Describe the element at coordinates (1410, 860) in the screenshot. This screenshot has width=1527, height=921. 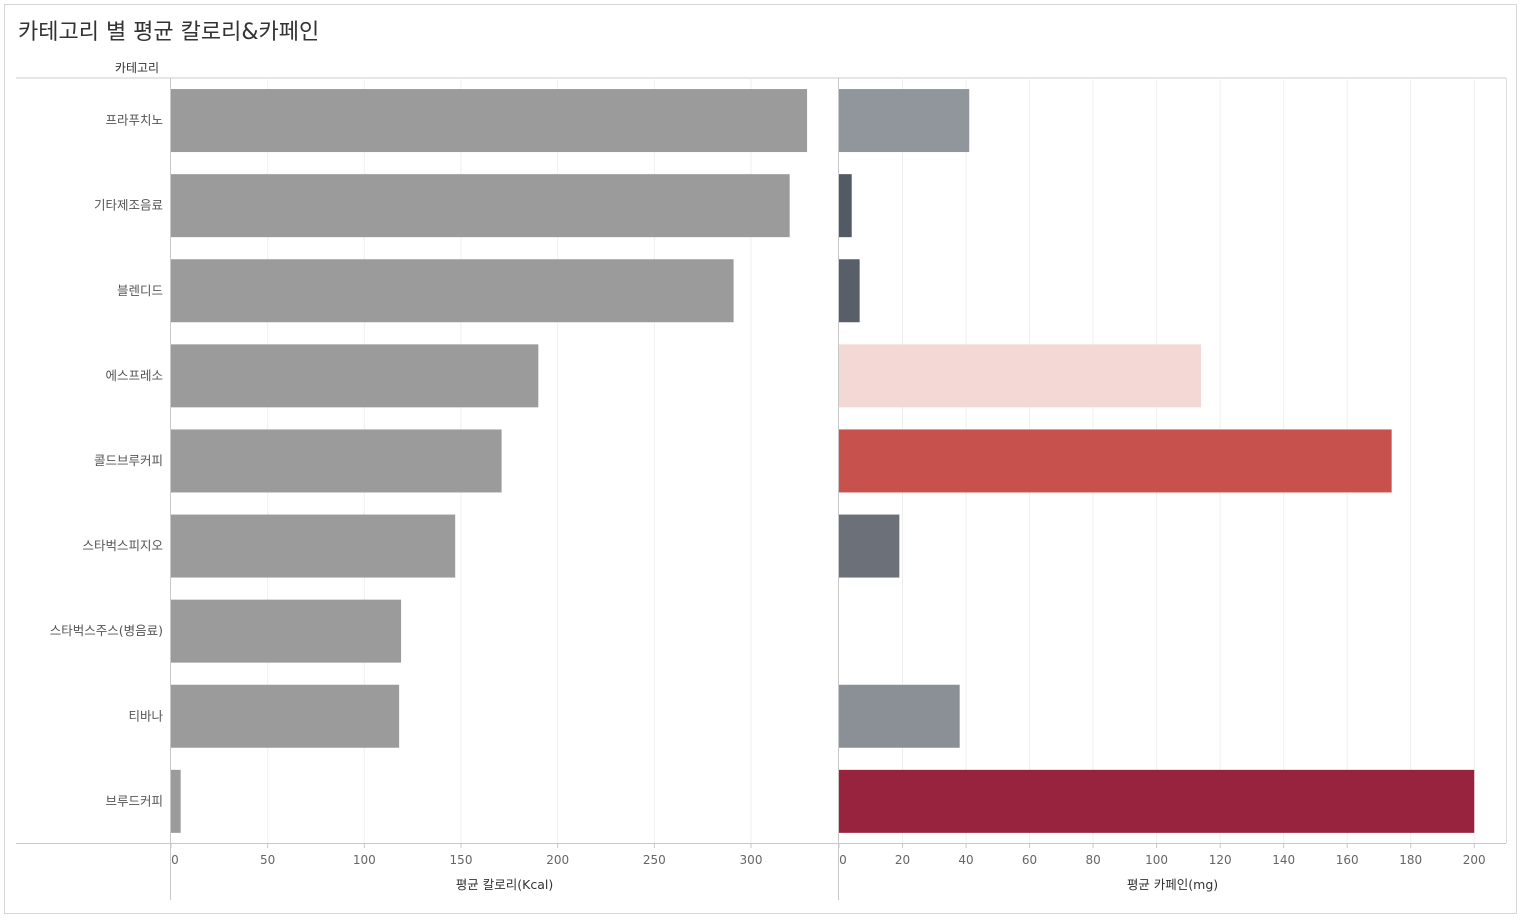
I see `x-tick-label: 180` at that location.